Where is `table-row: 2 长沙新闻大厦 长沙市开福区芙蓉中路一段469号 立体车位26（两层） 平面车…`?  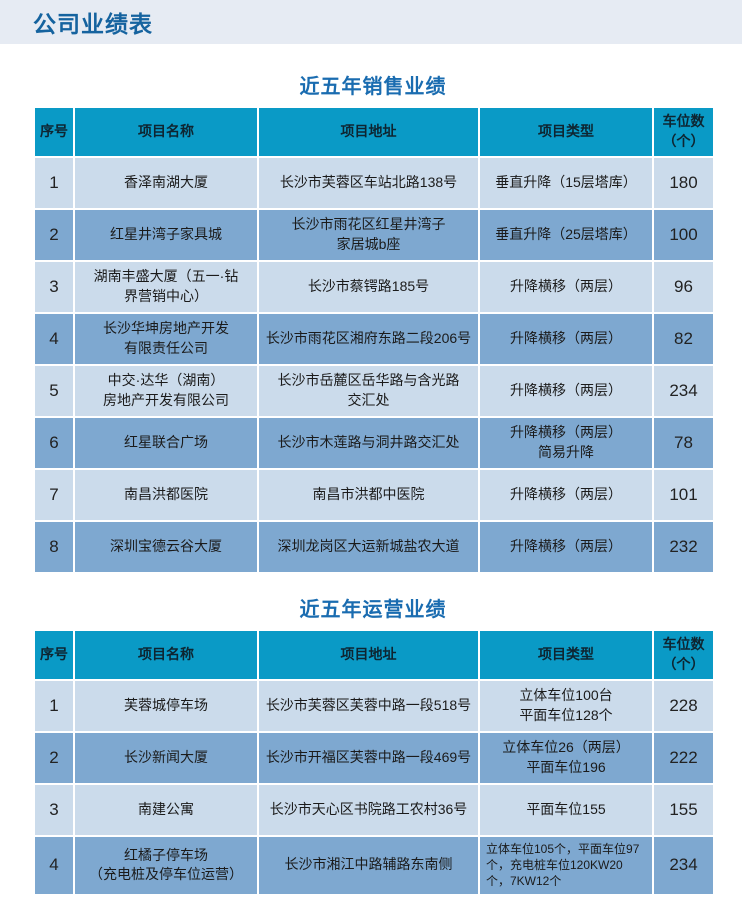
table-row: 2 长沙新闻大厦 长沙市开福区芙蓉中路一段469号 立体车位26（两层） 平面车… is located at coordinates (374, 758).